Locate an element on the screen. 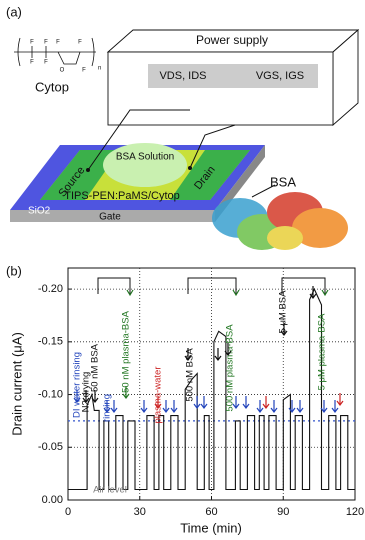 This screenshot has height=540, width=365. power-supply is located at coordinates (233, 77).